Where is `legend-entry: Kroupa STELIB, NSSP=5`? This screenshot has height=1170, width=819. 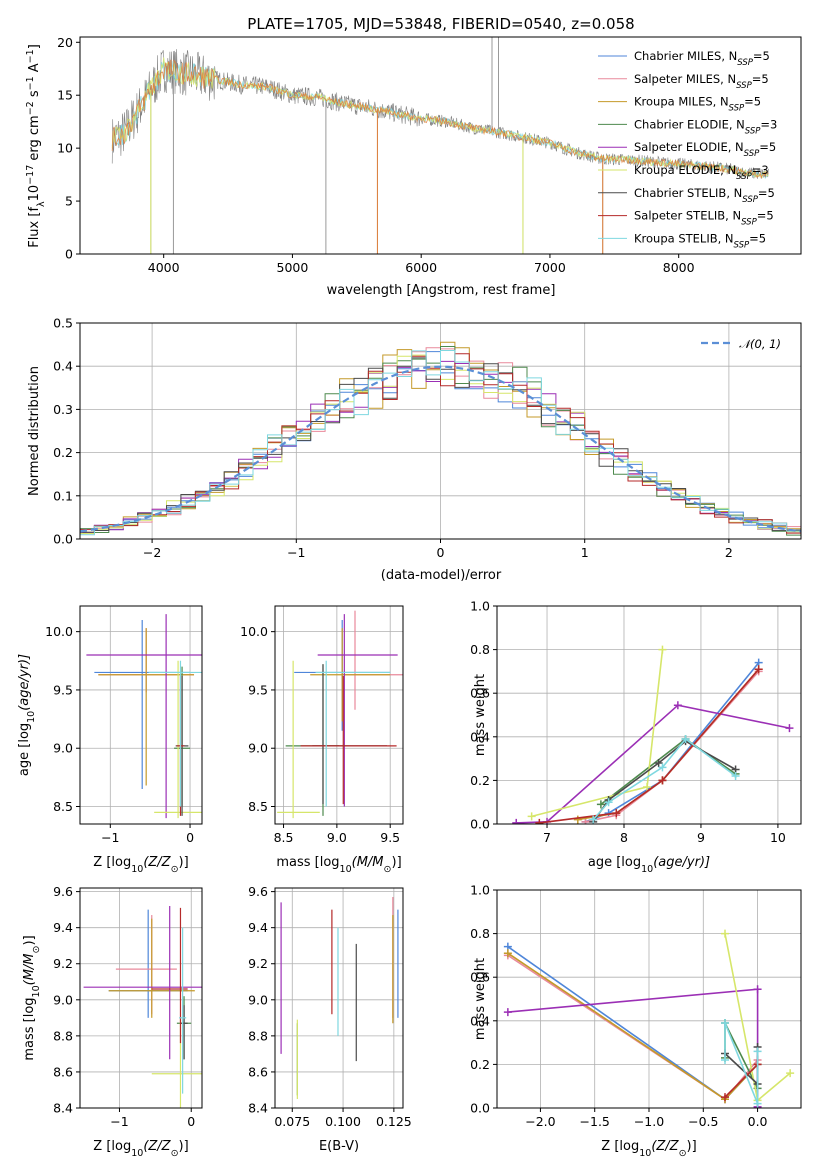 legend-entry: Kroupa STELIB, NSSP=5 is located at coordinates (700, 240).